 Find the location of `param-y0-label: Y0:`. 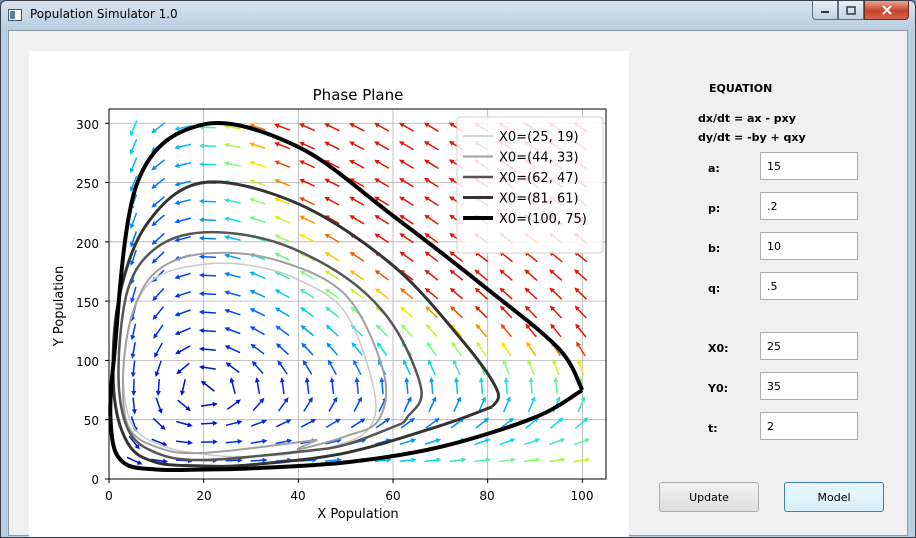

param-y0-label: Y0: is located at coordinates (718, 388).